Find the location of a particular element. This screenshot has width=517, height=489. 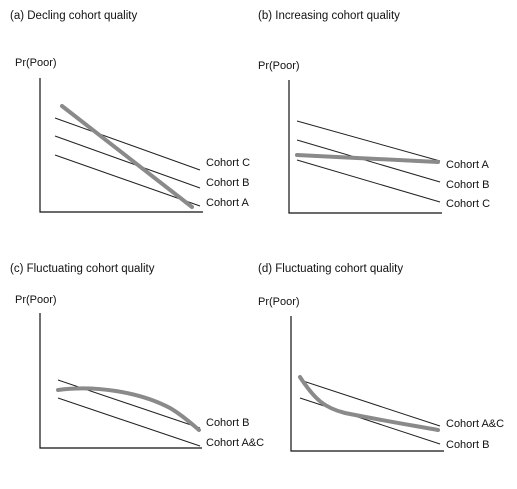

panel-a-ylabel: Pr(Poor) is located at coordinates (36, 63).